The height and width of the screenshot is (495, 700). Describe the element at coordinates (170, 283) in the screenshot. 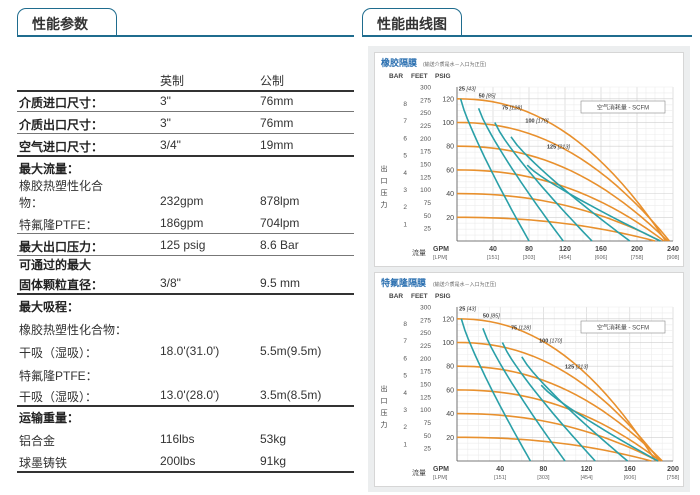

I see `spec-imperial-value: 3/8"` at that location.